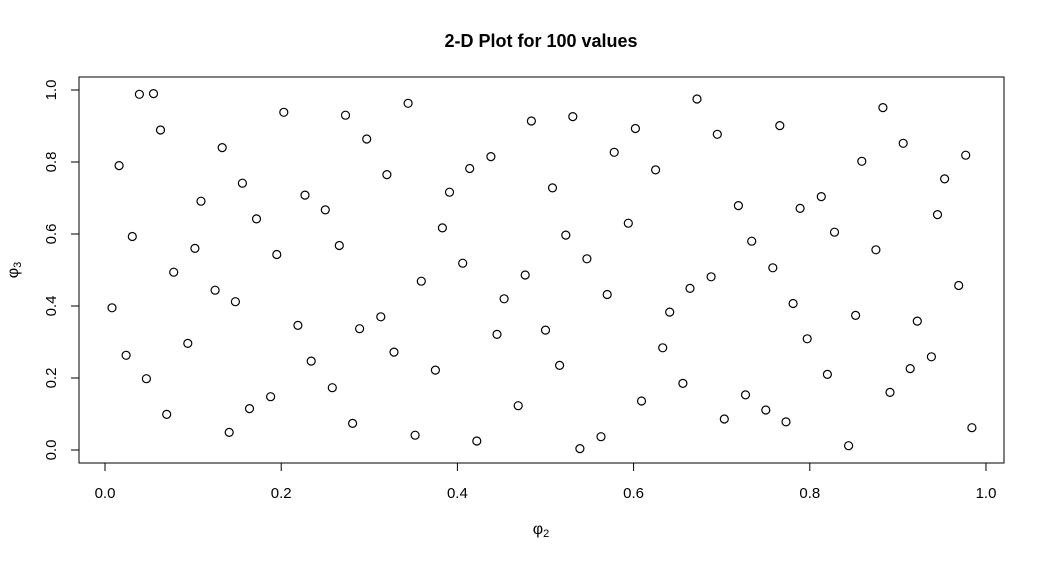 This screenshot has height=561, width=1045. Describe the element at coordinates (51, 450) in the screenshot. I see `y-tick-label: 0.0` at that location.